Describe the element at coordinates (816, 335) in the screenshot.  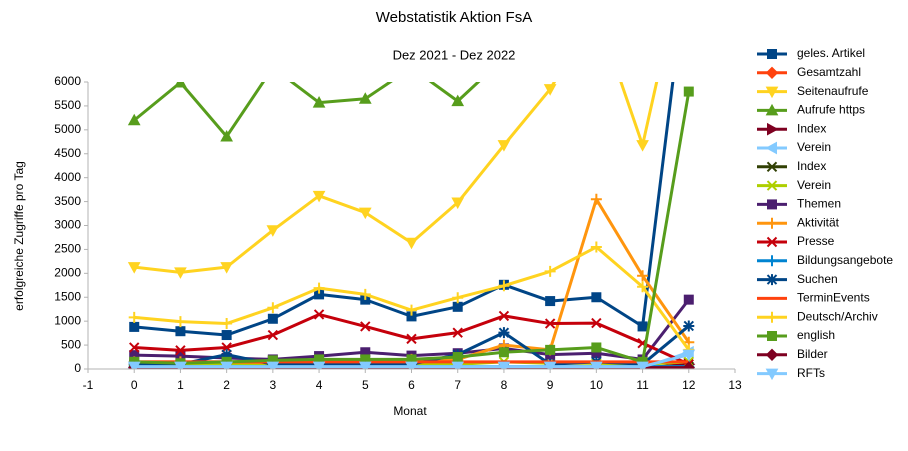
I see `legend-label: english` at that location.